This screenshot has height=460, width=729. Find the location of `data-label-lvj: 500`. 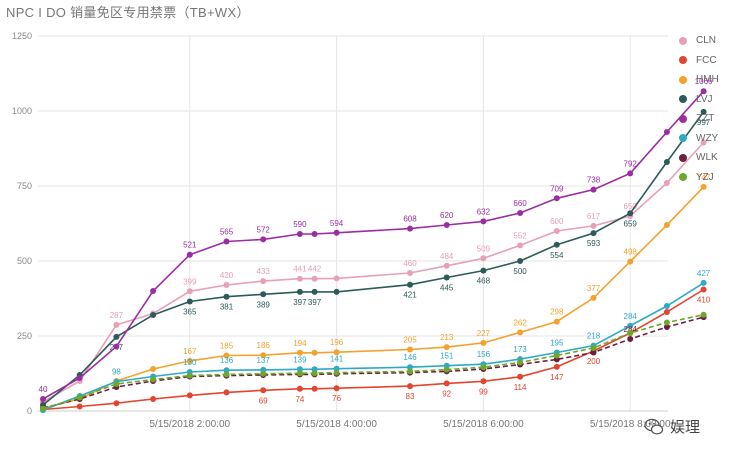

data-label-lvj: 500 is located at coordinates (520, 271).